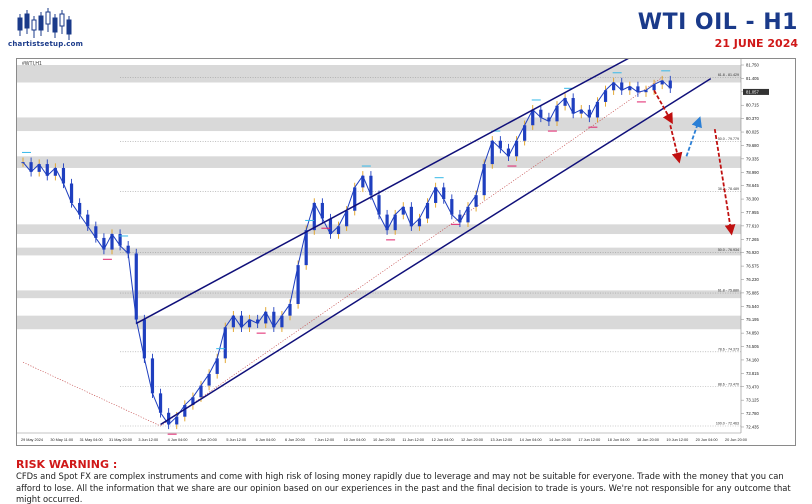 The width and height of the screenshot is (812, 504). I want to click on current-price-tag, so click(756, 91).